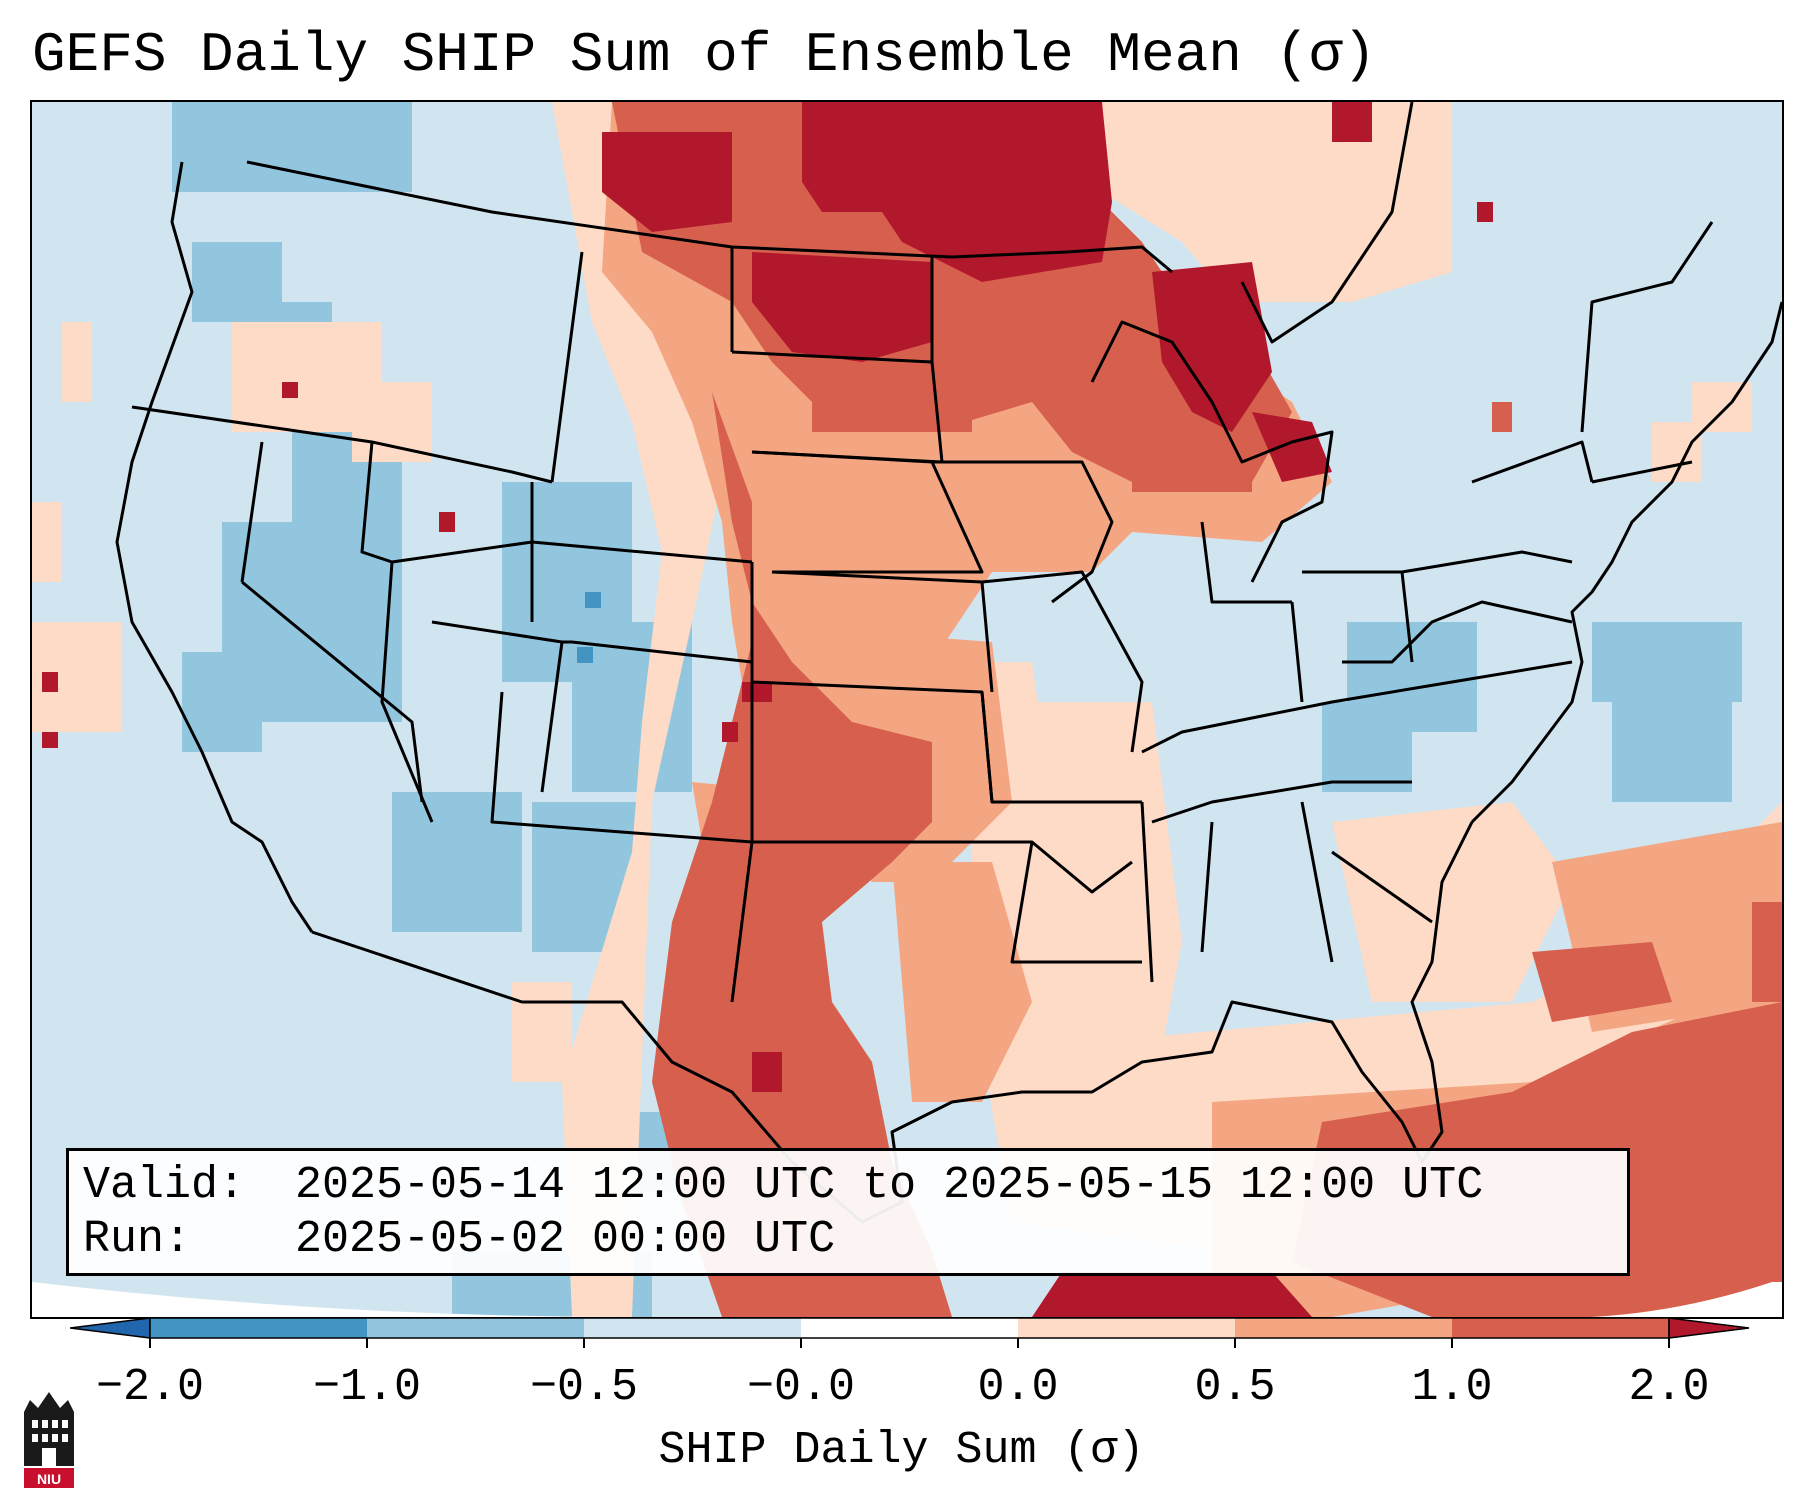  What do you see at coordinates (110, 1328) in the screenshot?
I see `colorbar-min-arrow` at bounding box center [110, 1328].